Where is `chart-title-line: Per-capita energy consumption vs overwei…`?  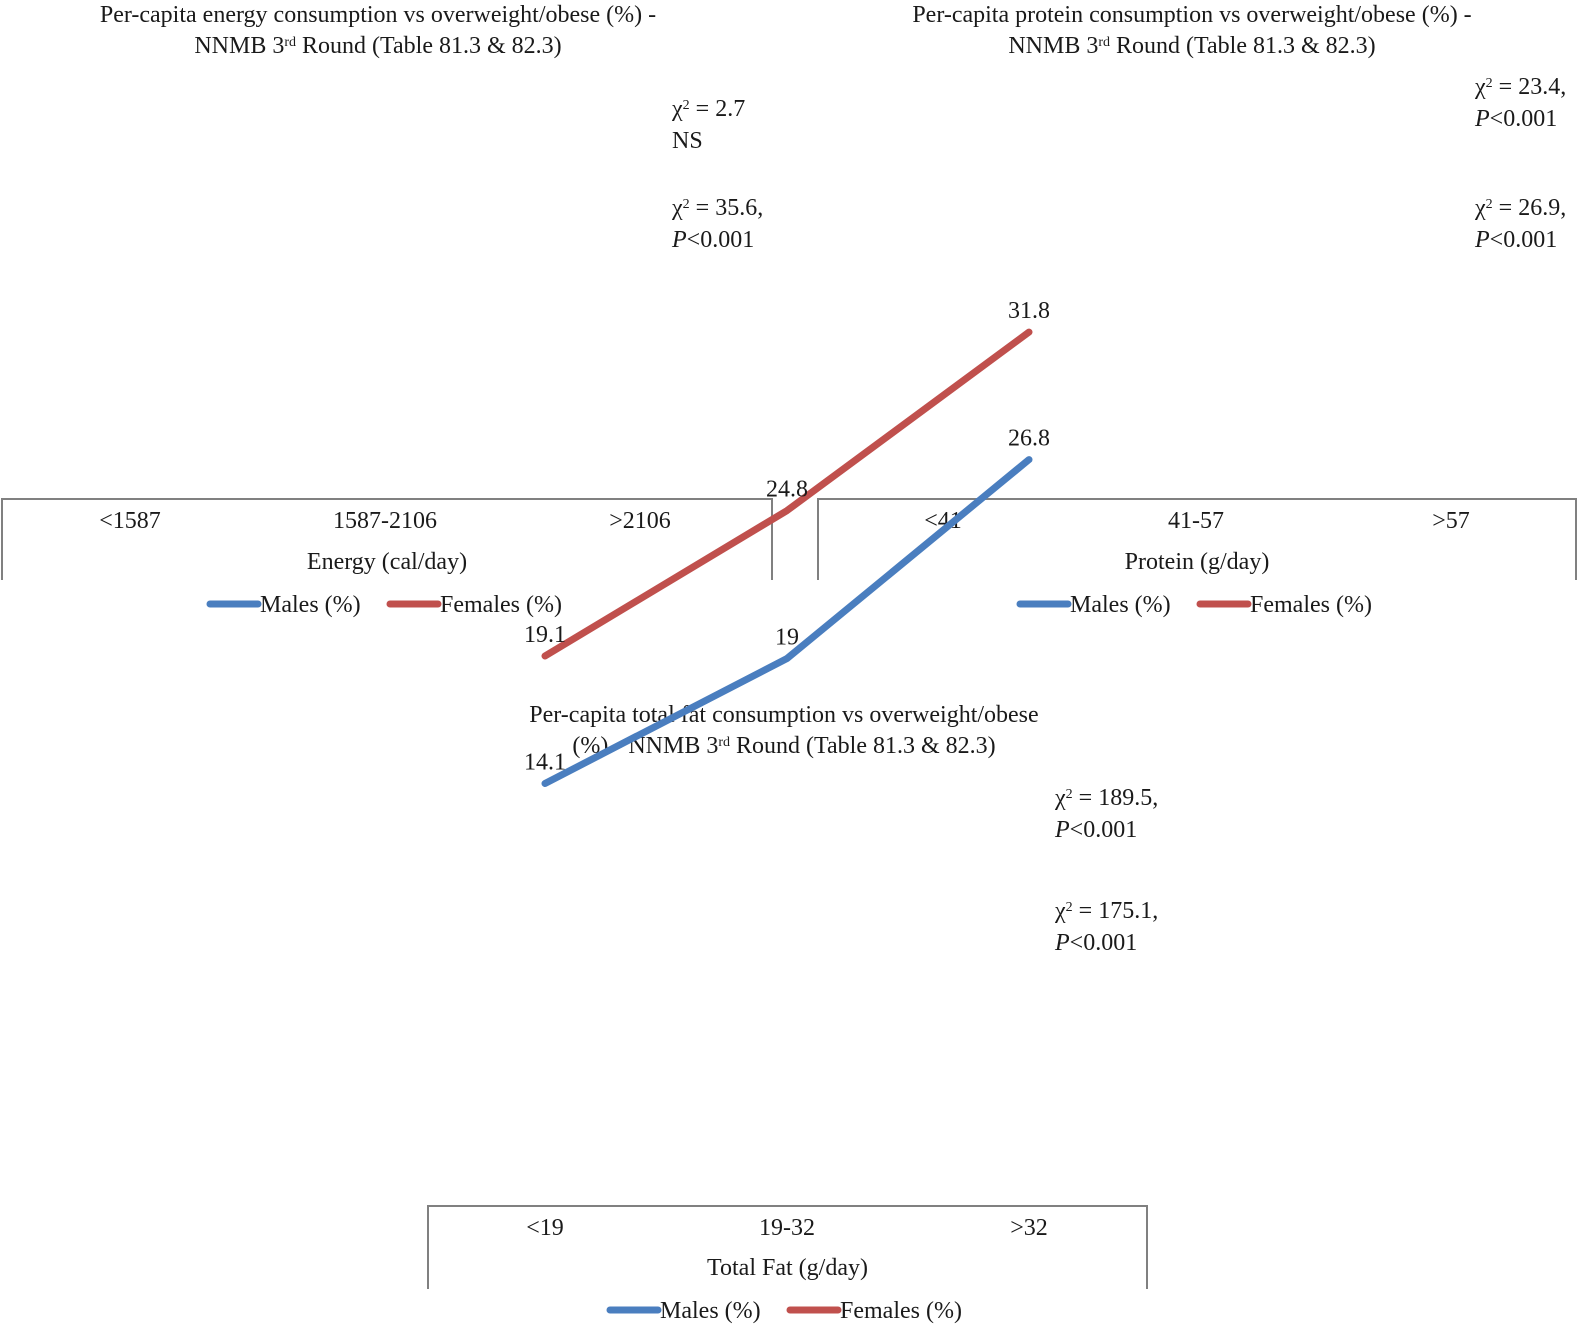
chart-title-line: Per-capita energy consumption vs overwei… is located at coordinates (378, 15).